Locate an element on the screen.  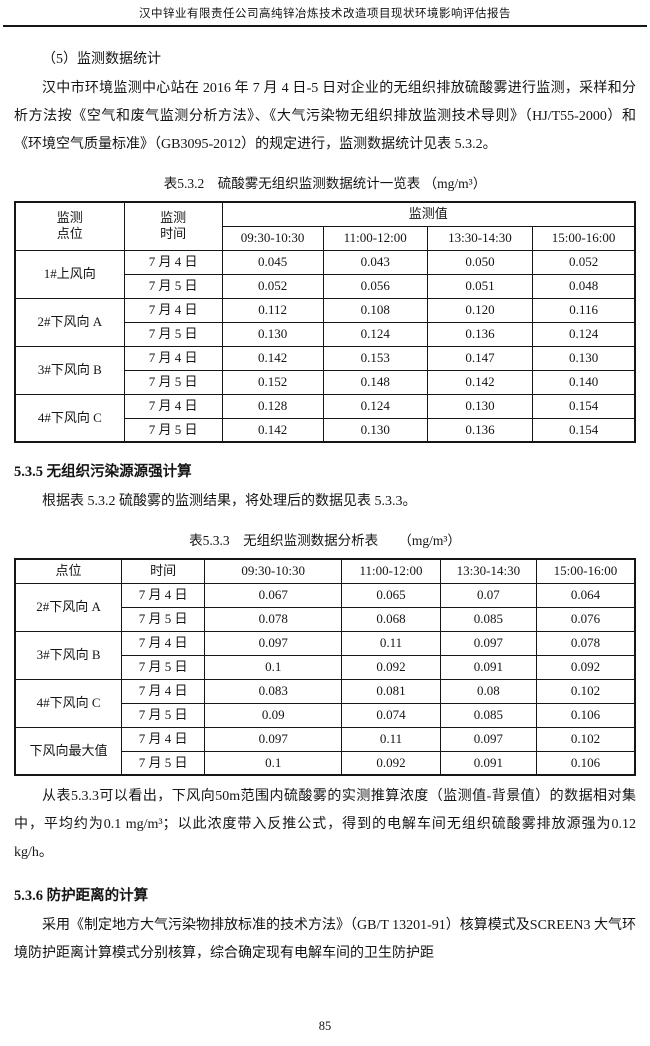
value-cell: 0.056 is located at coordinates (375, 286).